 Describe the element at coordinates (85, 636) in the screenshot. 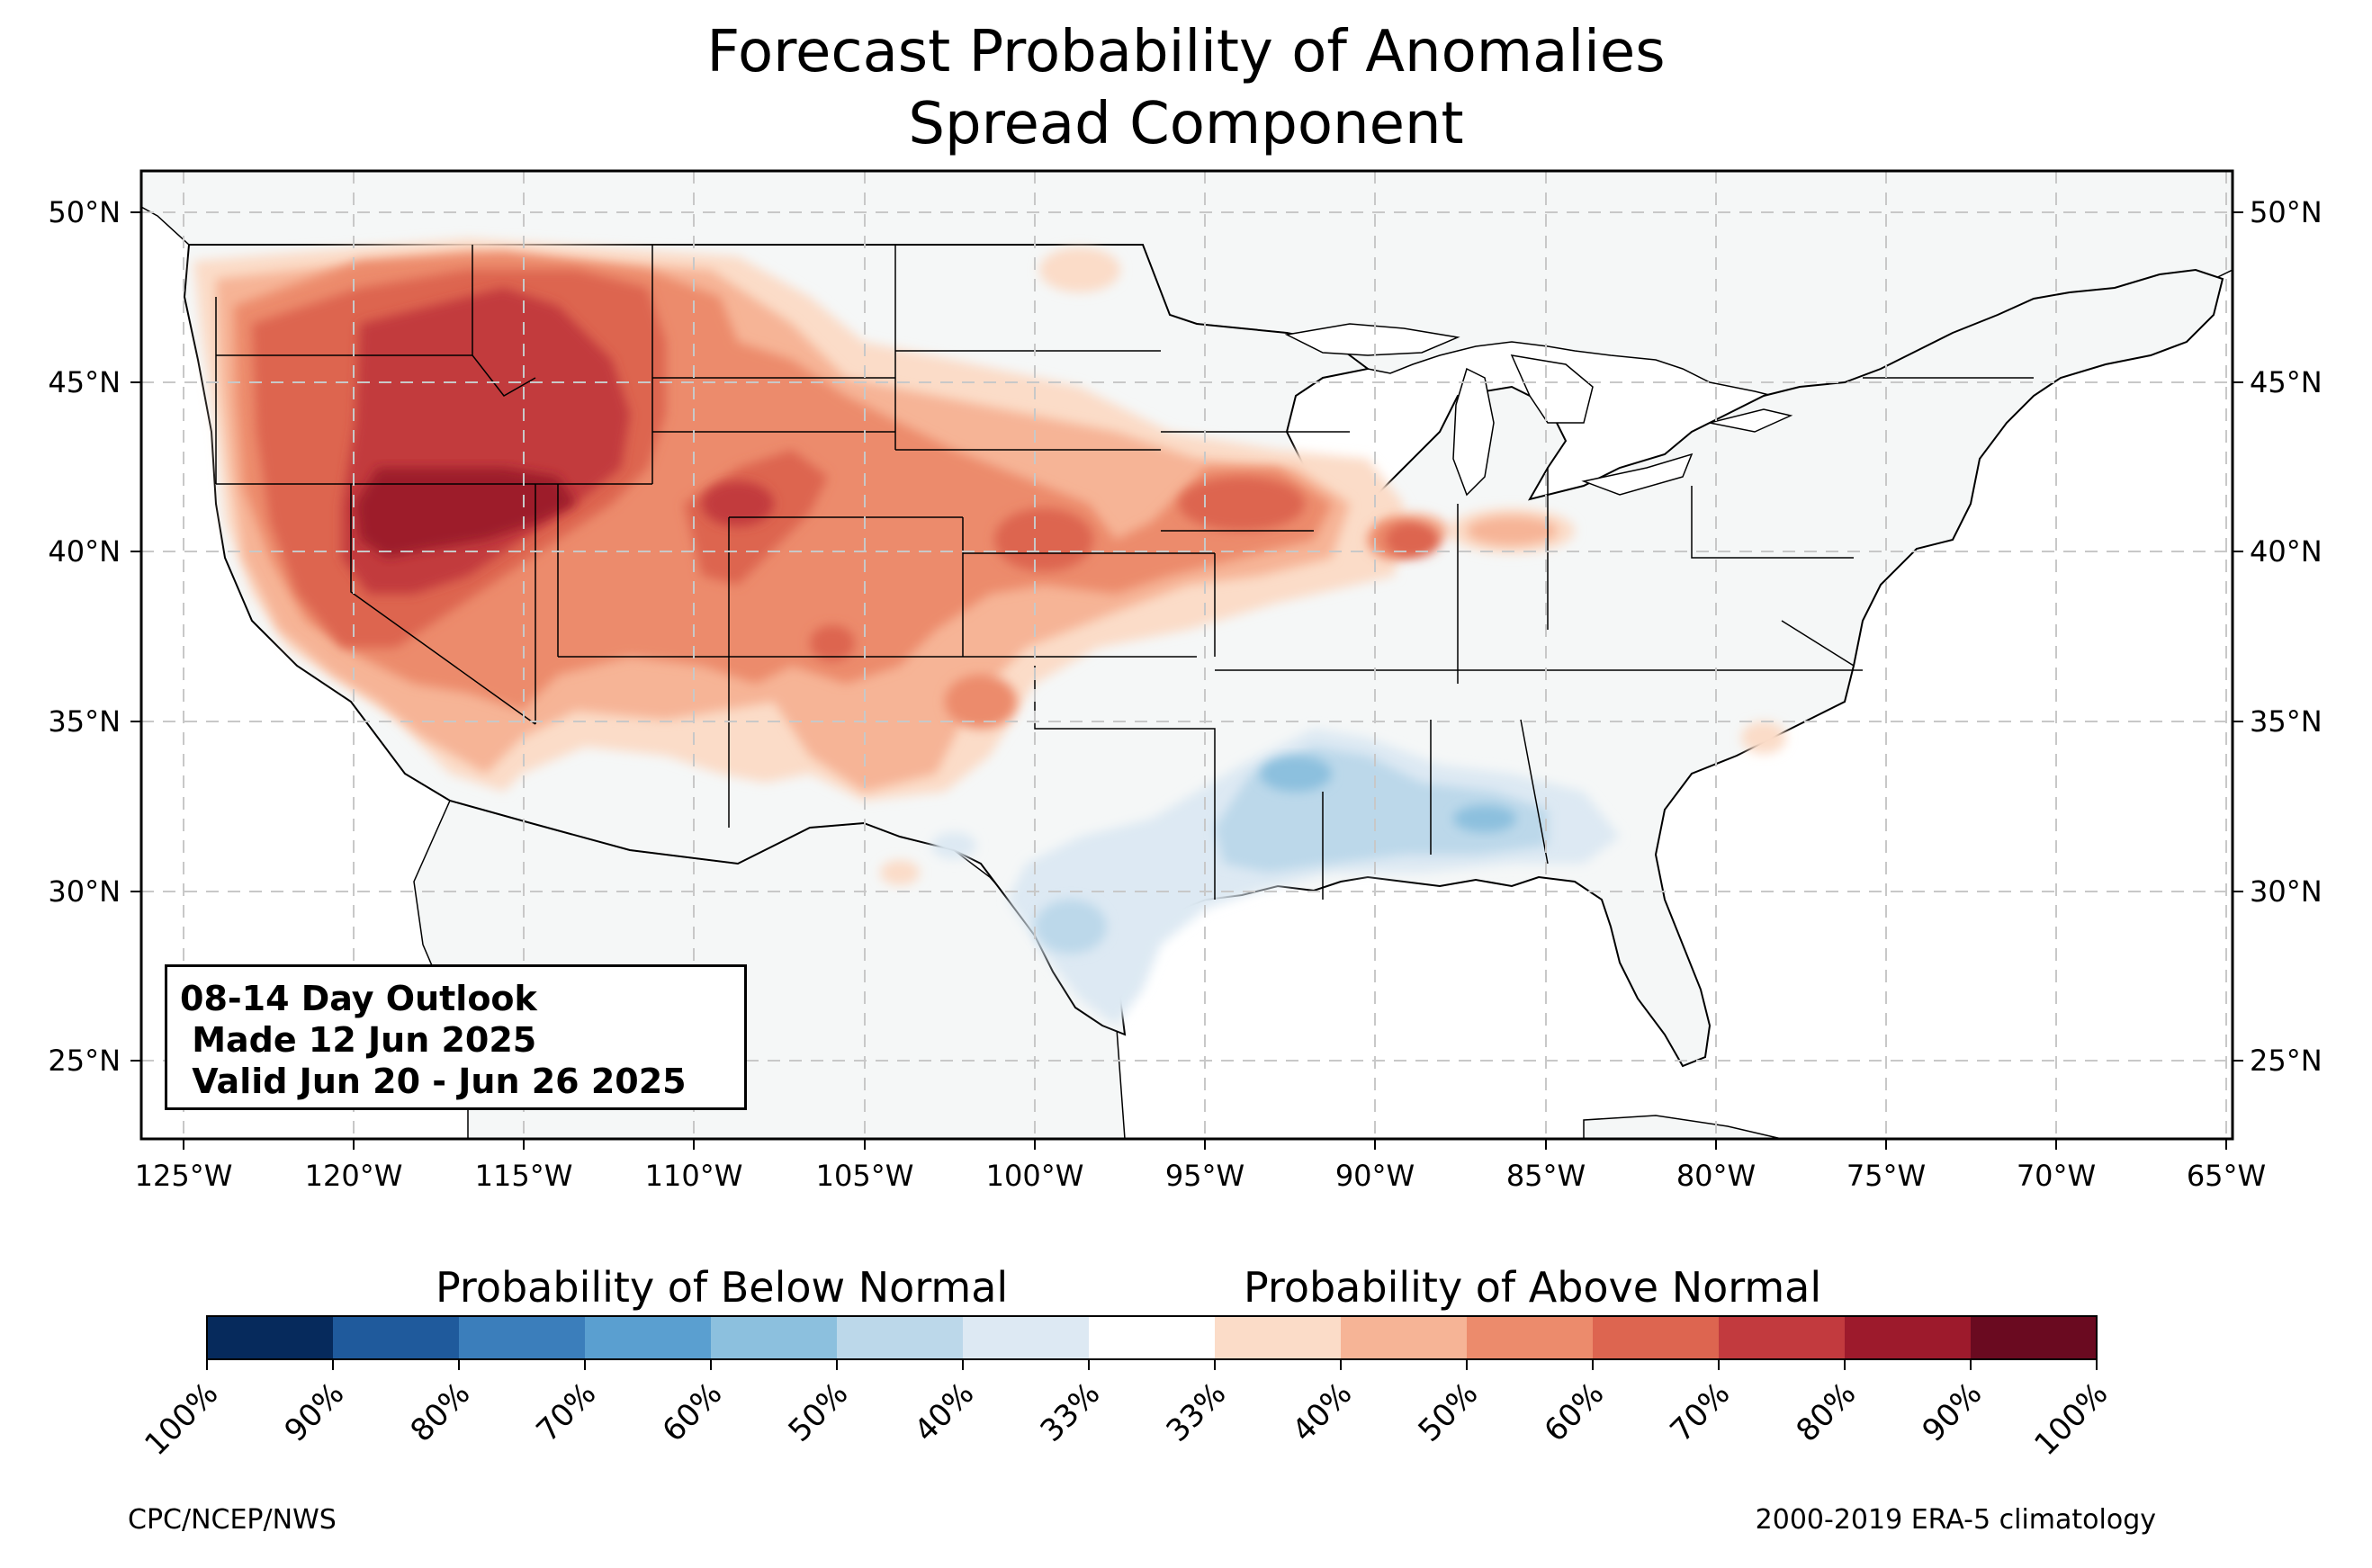

I see `lat-labels-left: 50°N 45°N 40°N 35°N 30°N 25°N` at that location.